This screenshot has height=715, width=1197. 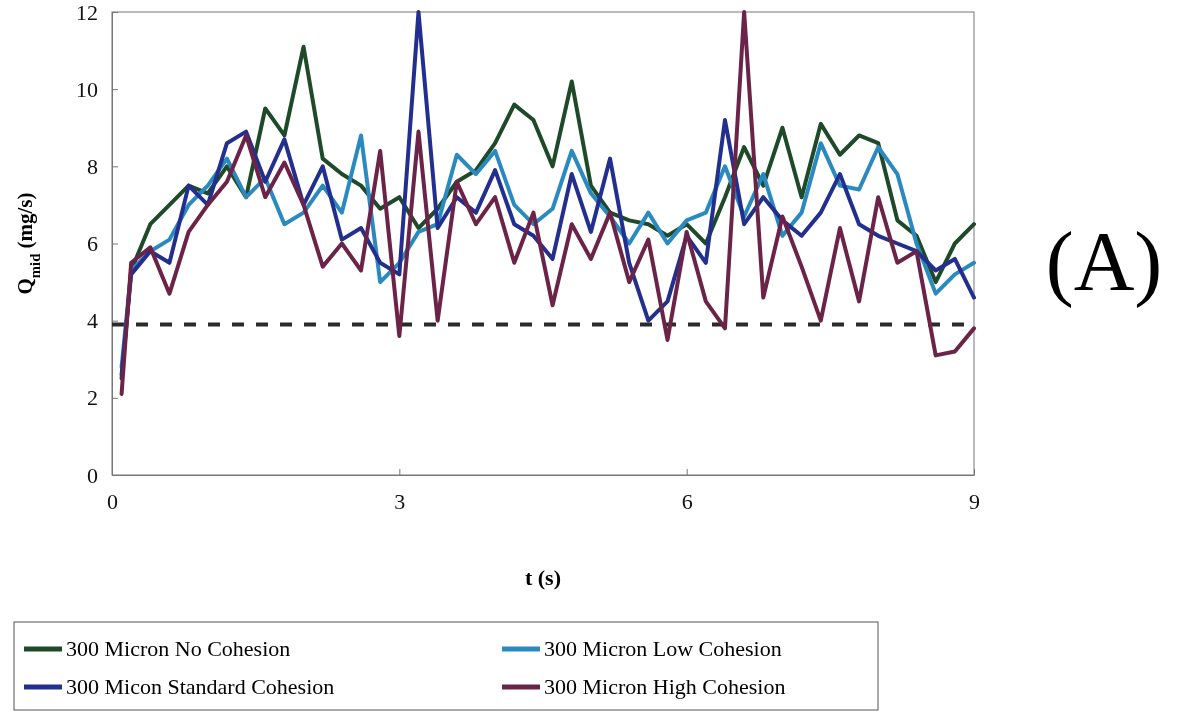 What do you see at coordinates (92, 398) in the screenshot?
I see `y-tick-label: 2` at bounding box center [92, 398].